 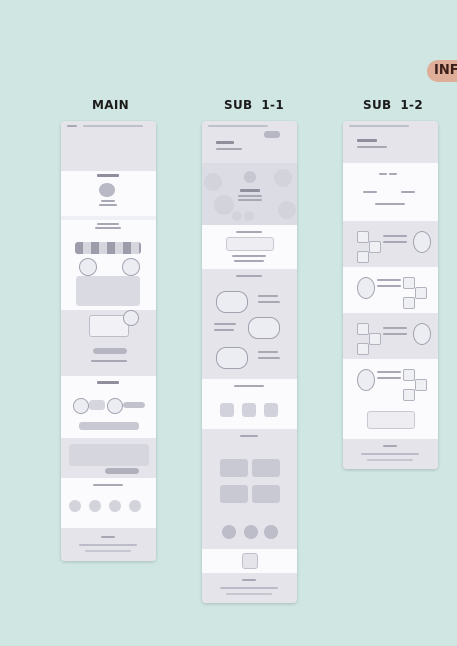 What do you see at coordinates (254, 105) in the screenshot?
I see `sub-1-1-column-title: SUB 1-1` at bounding box center [254, 105].